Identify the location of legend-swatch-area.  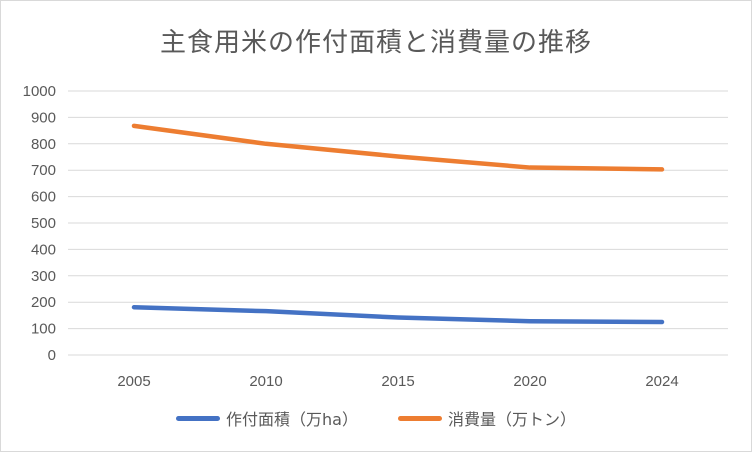
(198, 418).